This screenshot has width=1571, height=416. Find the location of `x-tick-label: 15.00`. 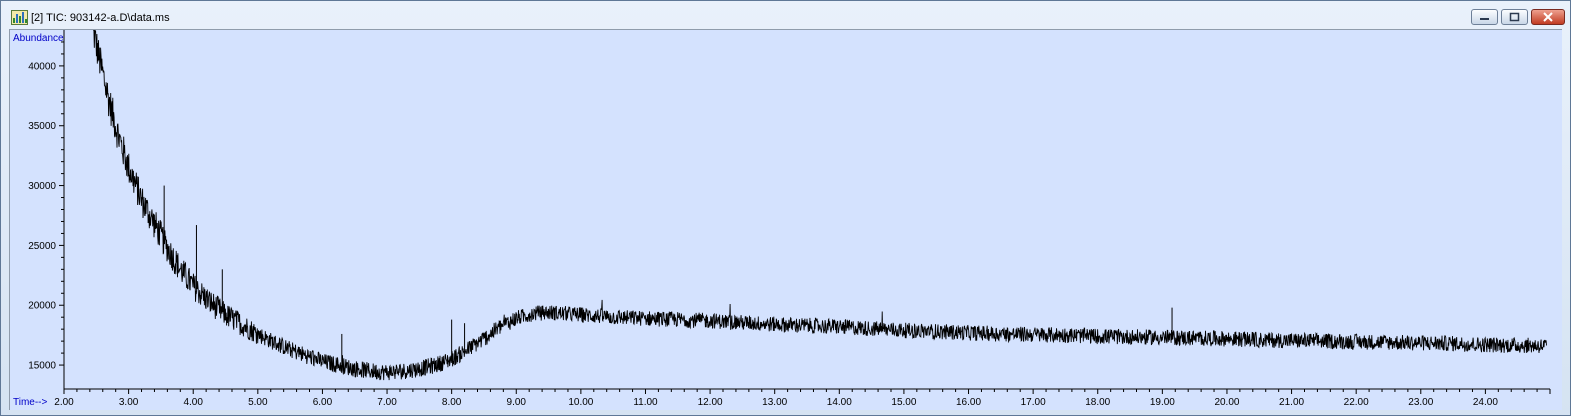

x-tick-label: 15.00 is located at coordinates (903, 402).